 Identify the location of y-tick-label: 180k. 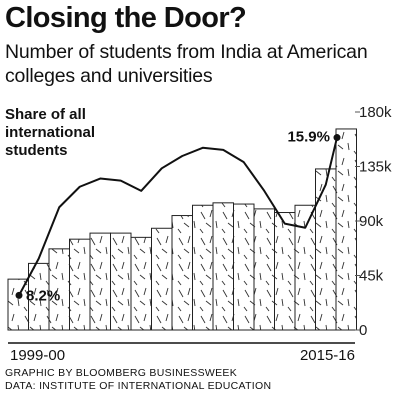
(375, 112).